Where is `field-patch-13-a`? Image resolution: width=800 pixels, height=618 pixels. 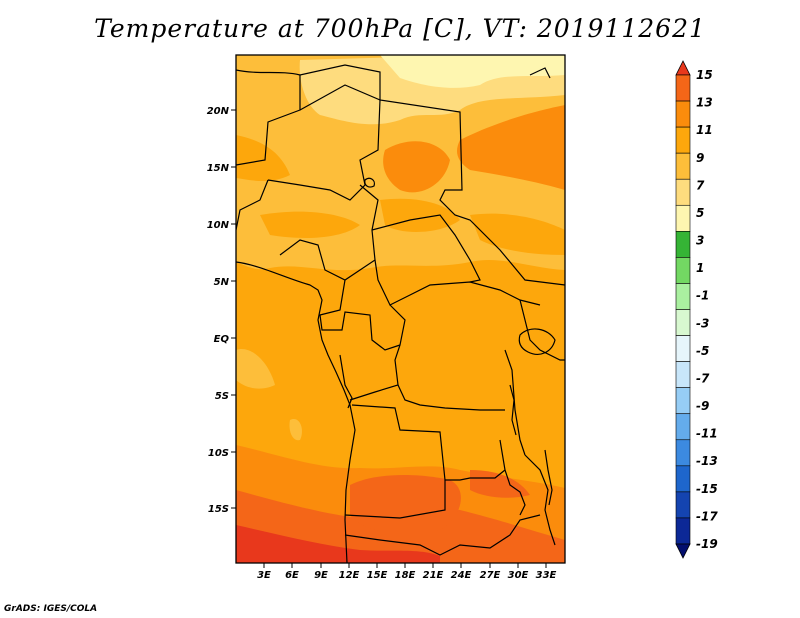
field-patch-13-a is located at coordinates (405, 505).